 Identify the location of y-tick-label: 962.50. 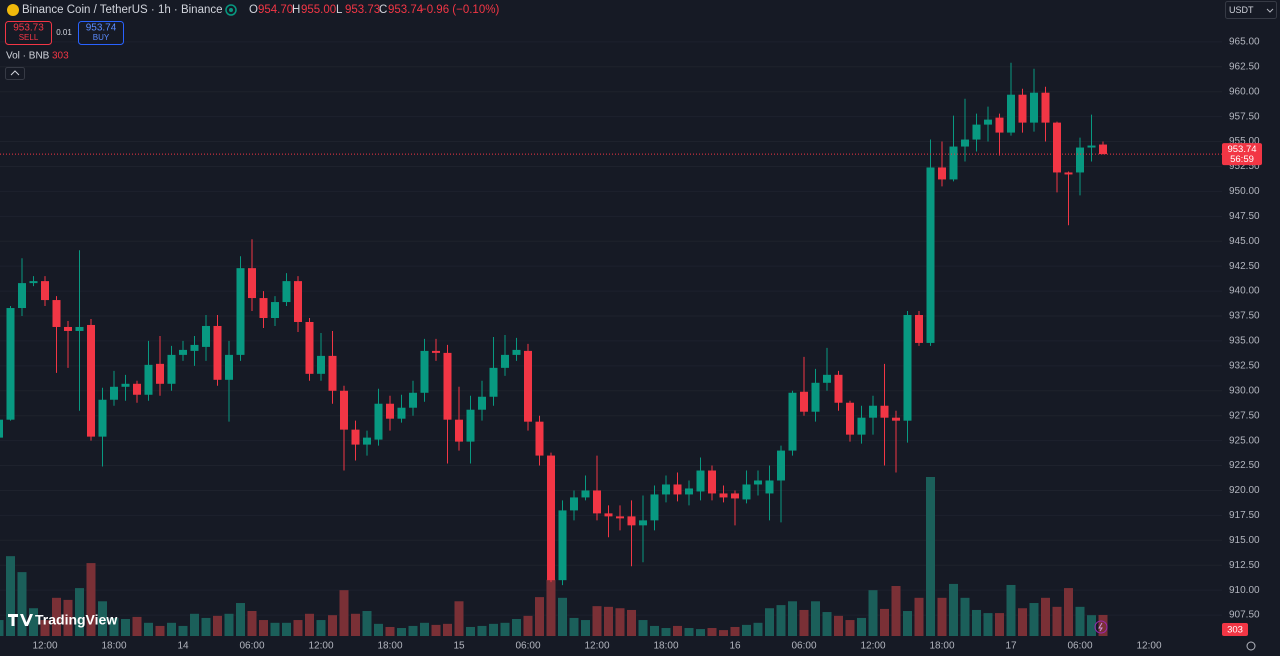
(1244, 66).